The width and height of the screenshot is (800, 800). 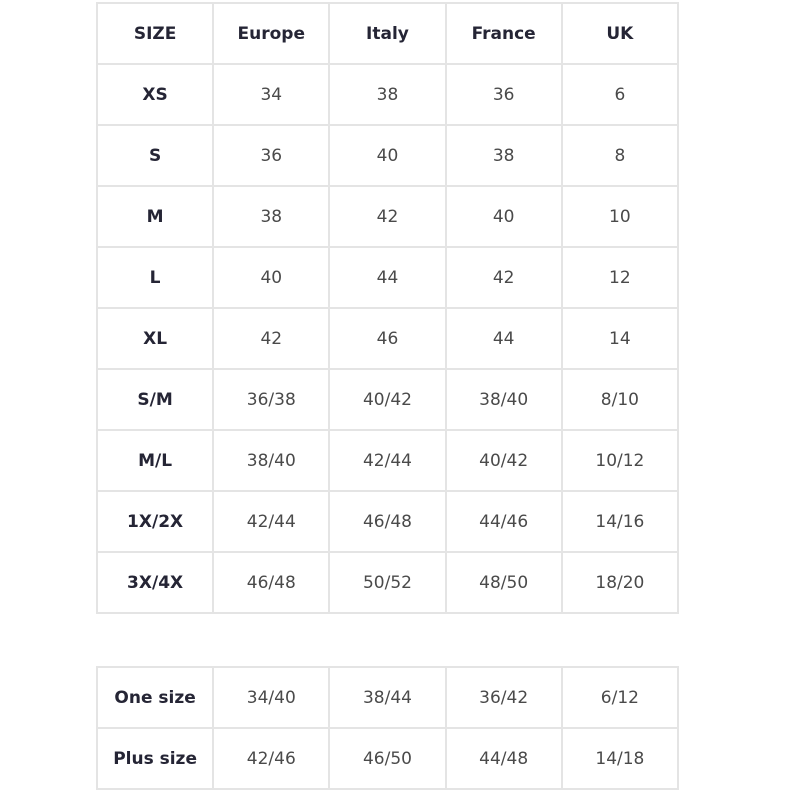 What do you see at coordinates (155, 155) in the screenshot?
I see `size-label-cell: S` at bounding box center [155, 155].